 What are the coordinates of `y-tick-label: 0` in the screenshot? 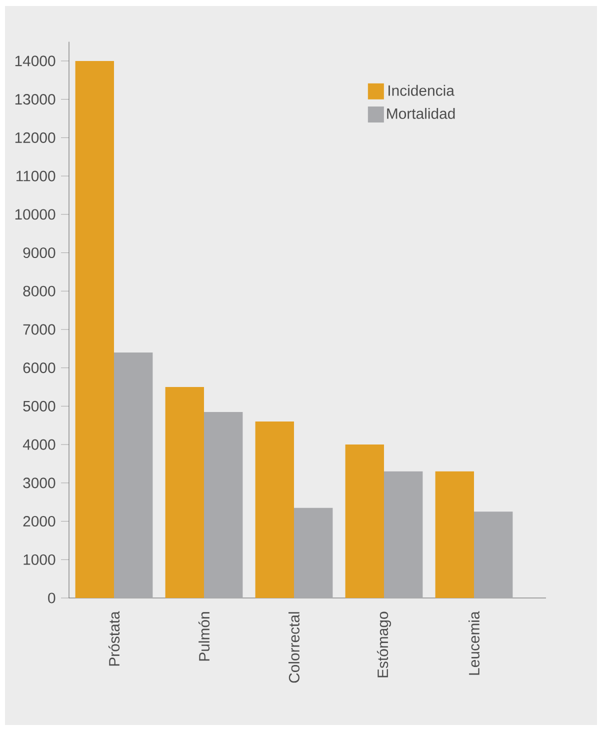 It's located at (52, 598).